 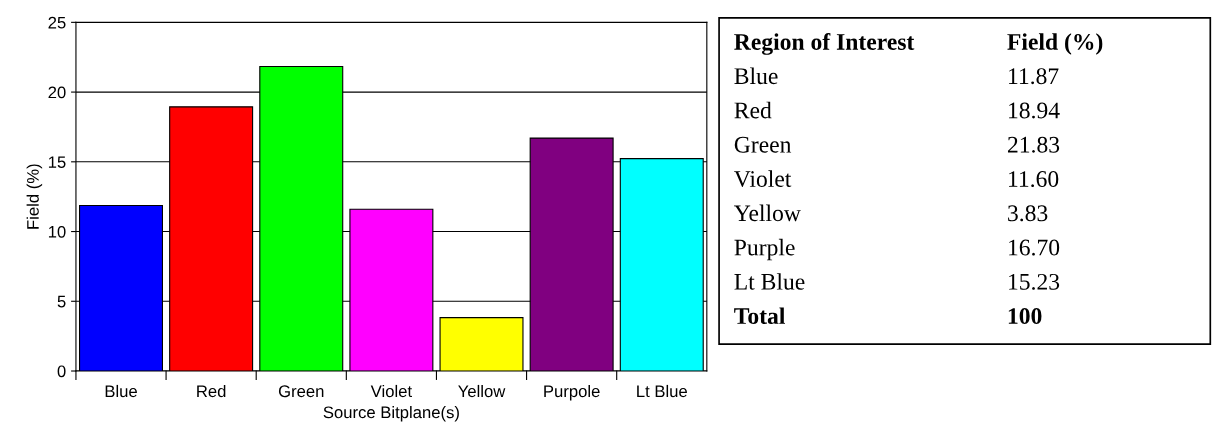 I want to click on x-tick-label: Lt Blue, so click(x=662, y=391).